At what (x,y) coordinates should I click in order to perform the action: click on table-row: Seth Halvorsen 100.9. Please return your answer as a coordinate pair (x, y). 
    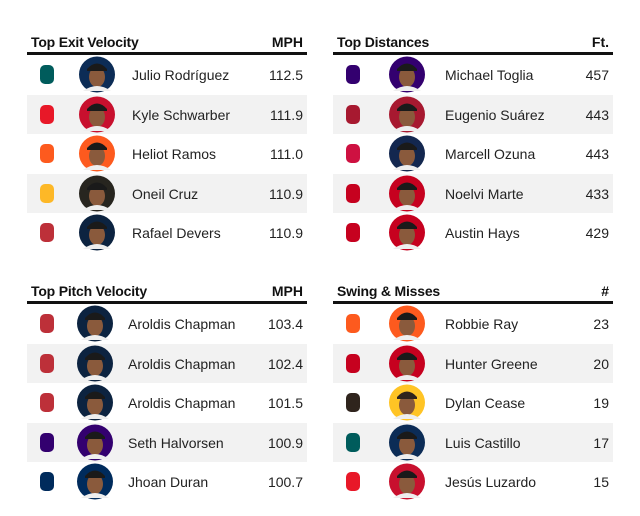
    Looking at the image, I should click on (167, 442).